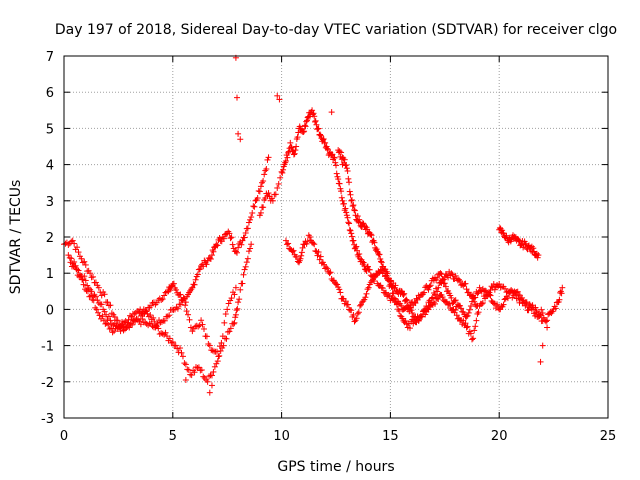 This screenshot has width=640, height=480. I want to click on y-tick-label: -3, so click(47, 419).